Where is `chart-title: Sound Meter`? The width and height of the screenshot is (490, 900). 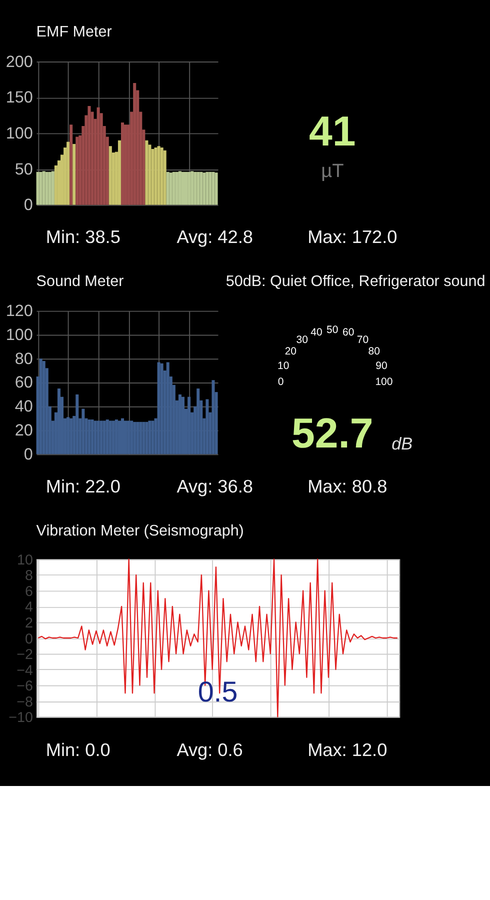 chart-title: Sound Meter is located at coordinates (80, 281).